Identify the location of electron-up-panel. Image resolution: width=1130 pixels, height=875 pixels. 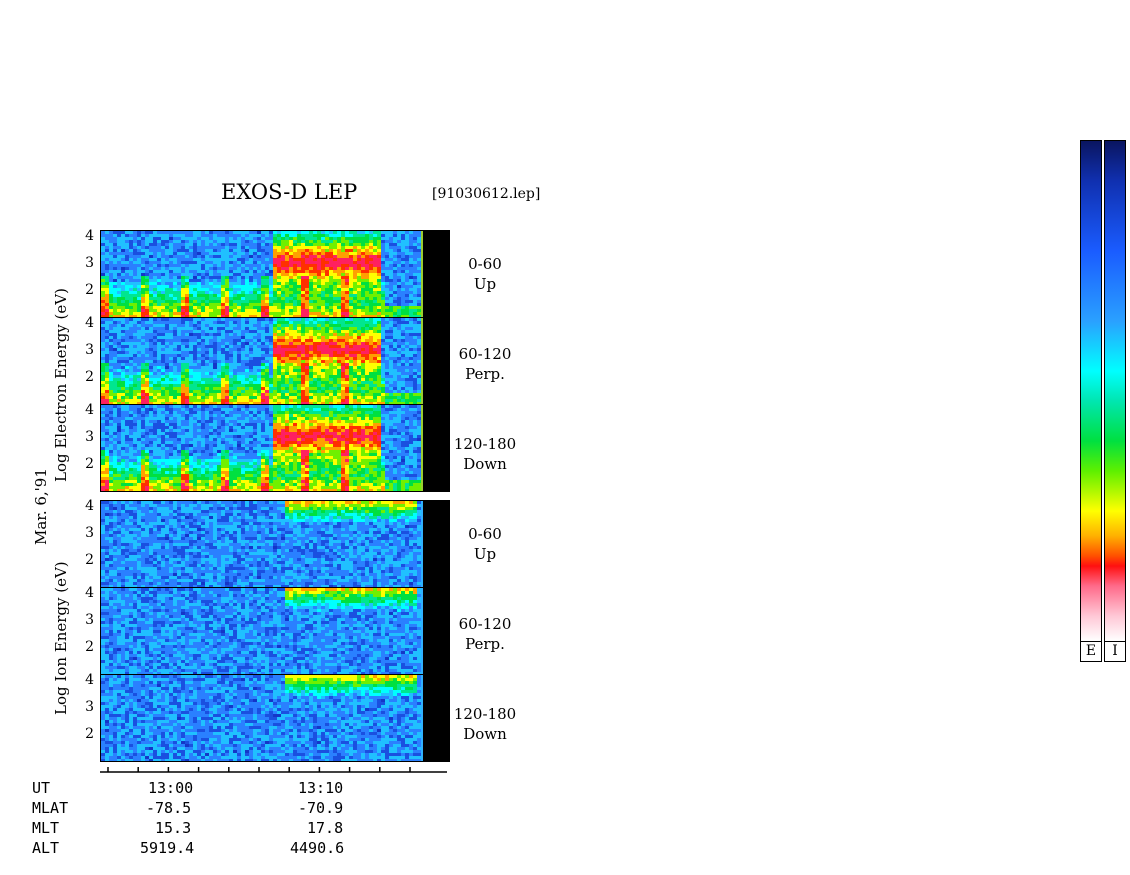
(275, 274).